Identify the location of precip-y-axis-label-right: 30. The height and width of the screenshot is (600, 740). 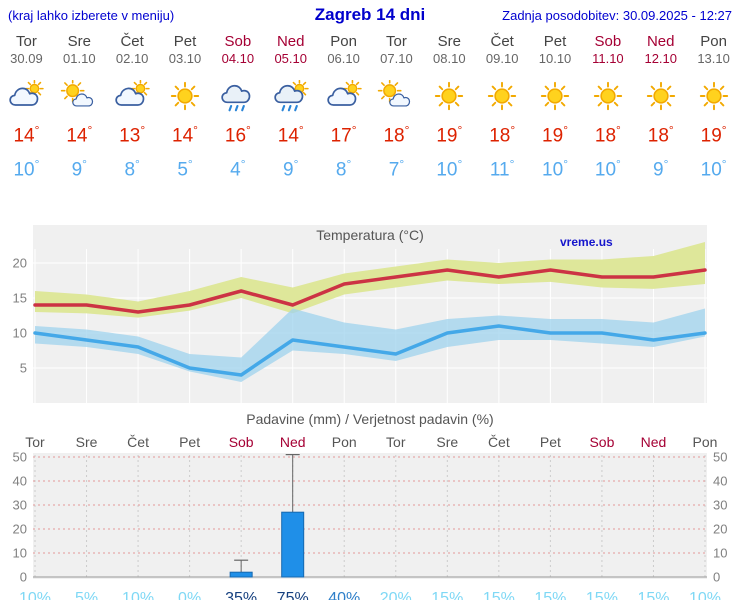
(720, 504).